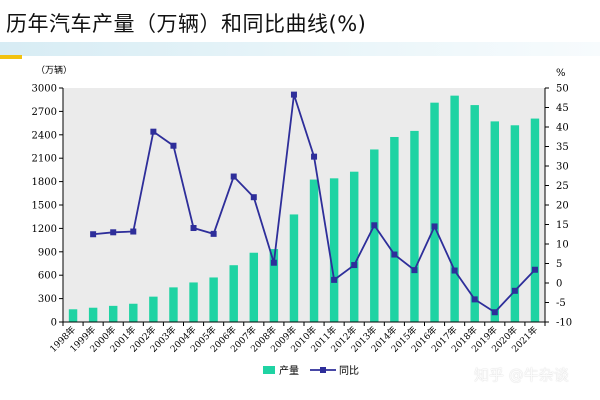 This screenshot has width=600, height=400. I want to click on bar-2001年, so click(133, 312).